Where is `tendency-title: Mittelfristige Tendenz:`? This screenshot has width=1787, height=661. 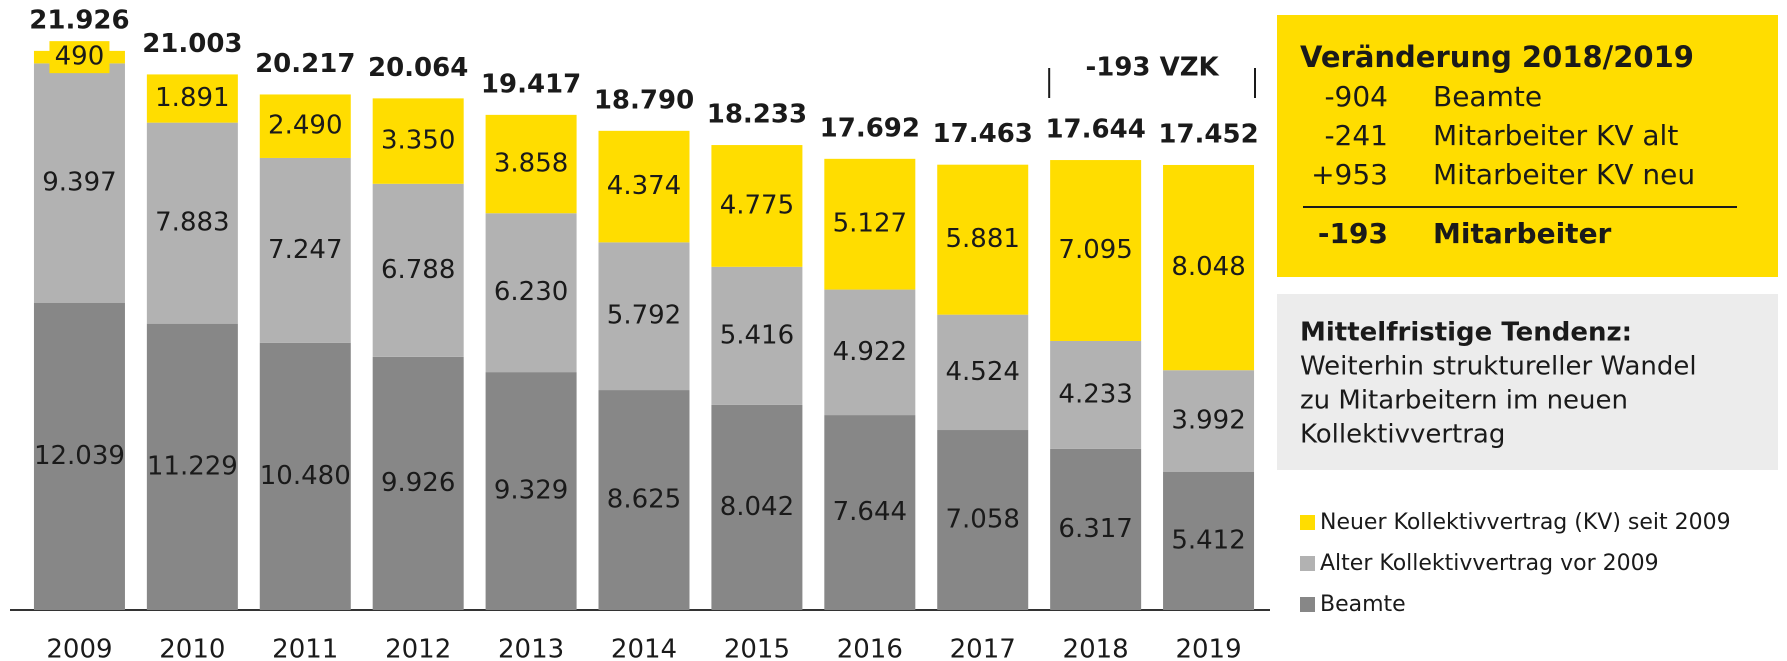
tendency-title: Mittelfristige Tendenz: is located at coordinates (1466, 333).